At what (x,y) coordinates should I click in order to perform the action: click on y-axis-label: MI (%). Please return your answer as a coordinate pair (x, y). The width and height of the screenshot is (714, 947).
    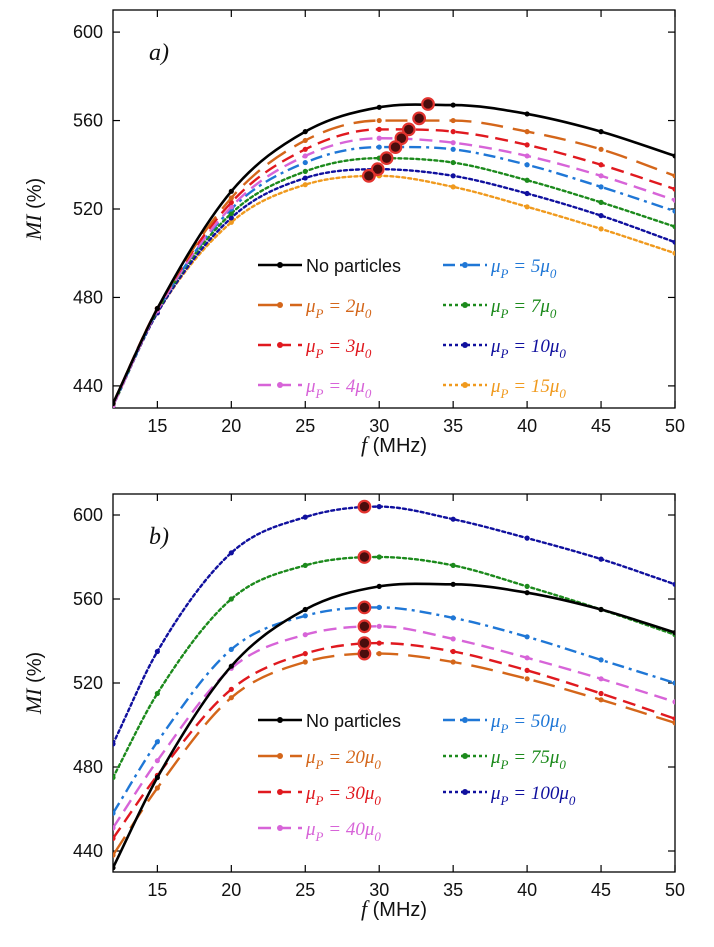
    Looking at the image, I should click on (33, 683).